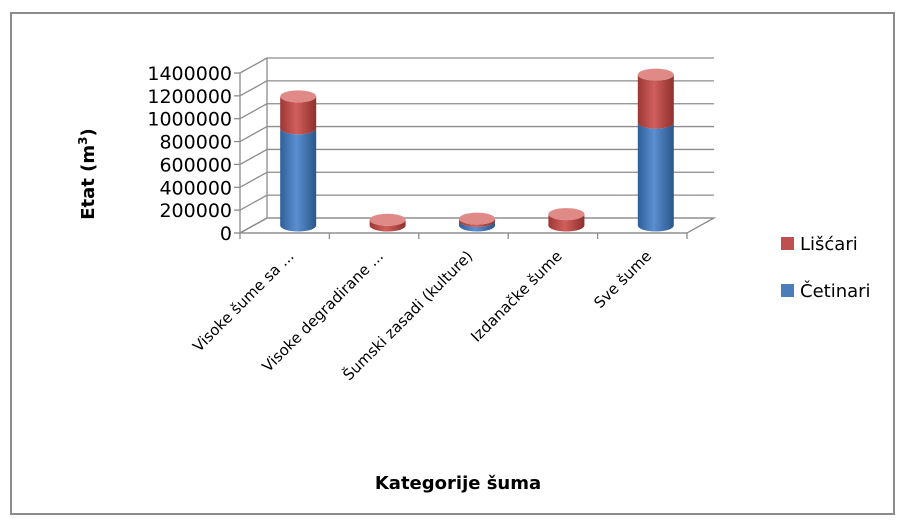 This screenshot has height=524, width=909. Describe the element at coordinates (195, 211) in the screenshot. I see `y-tick-label: 200000` at that location.